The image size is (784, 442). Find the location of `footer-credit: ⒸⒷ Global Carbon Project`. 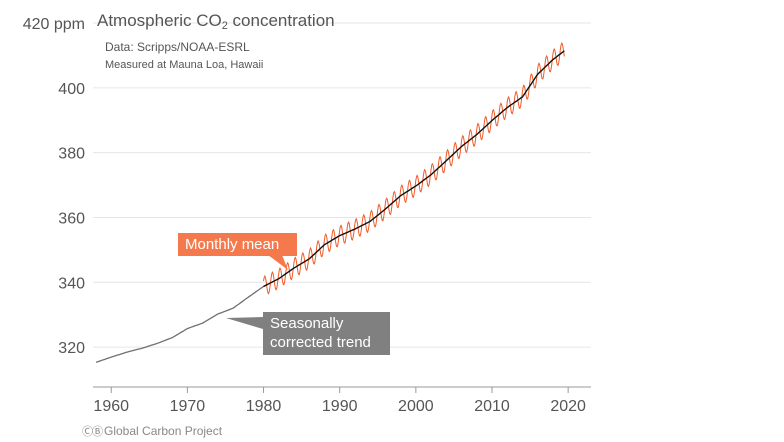

footer-credit: ⒸⒷ Global Carbon Project is located at coordinates (152, 431).